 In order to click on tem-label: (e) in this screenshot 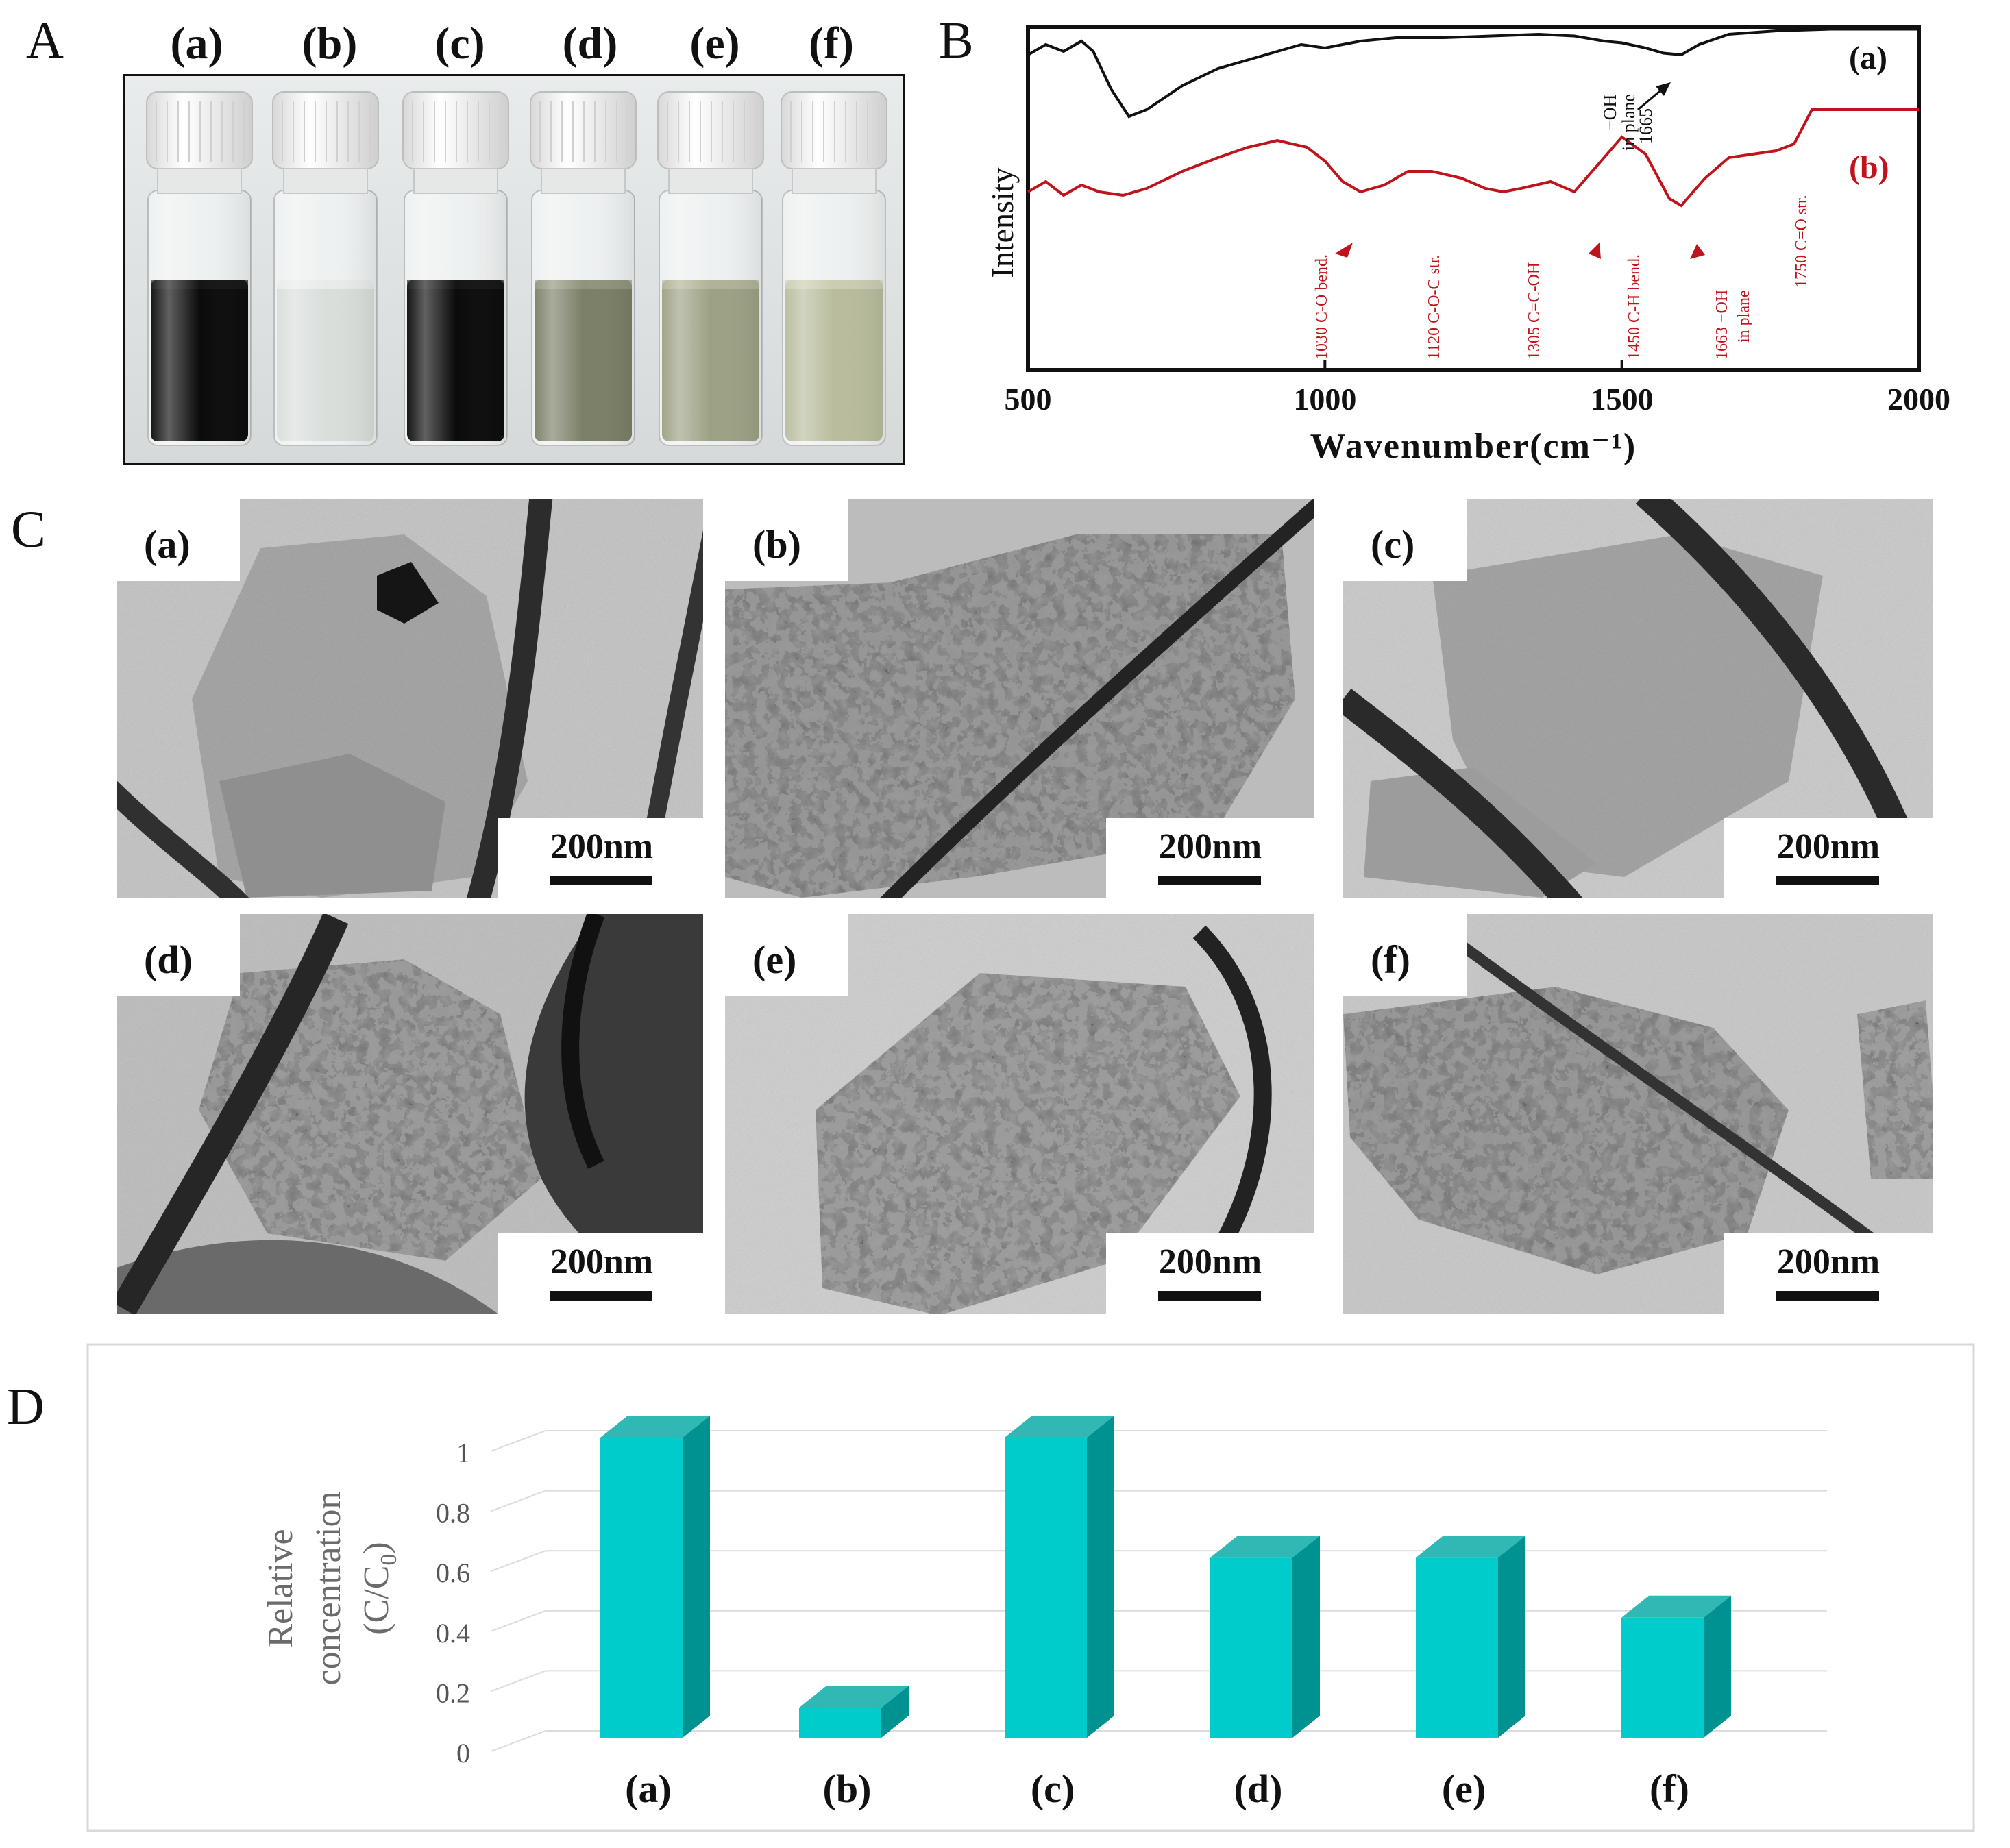, I will do `click(774, 959)`.